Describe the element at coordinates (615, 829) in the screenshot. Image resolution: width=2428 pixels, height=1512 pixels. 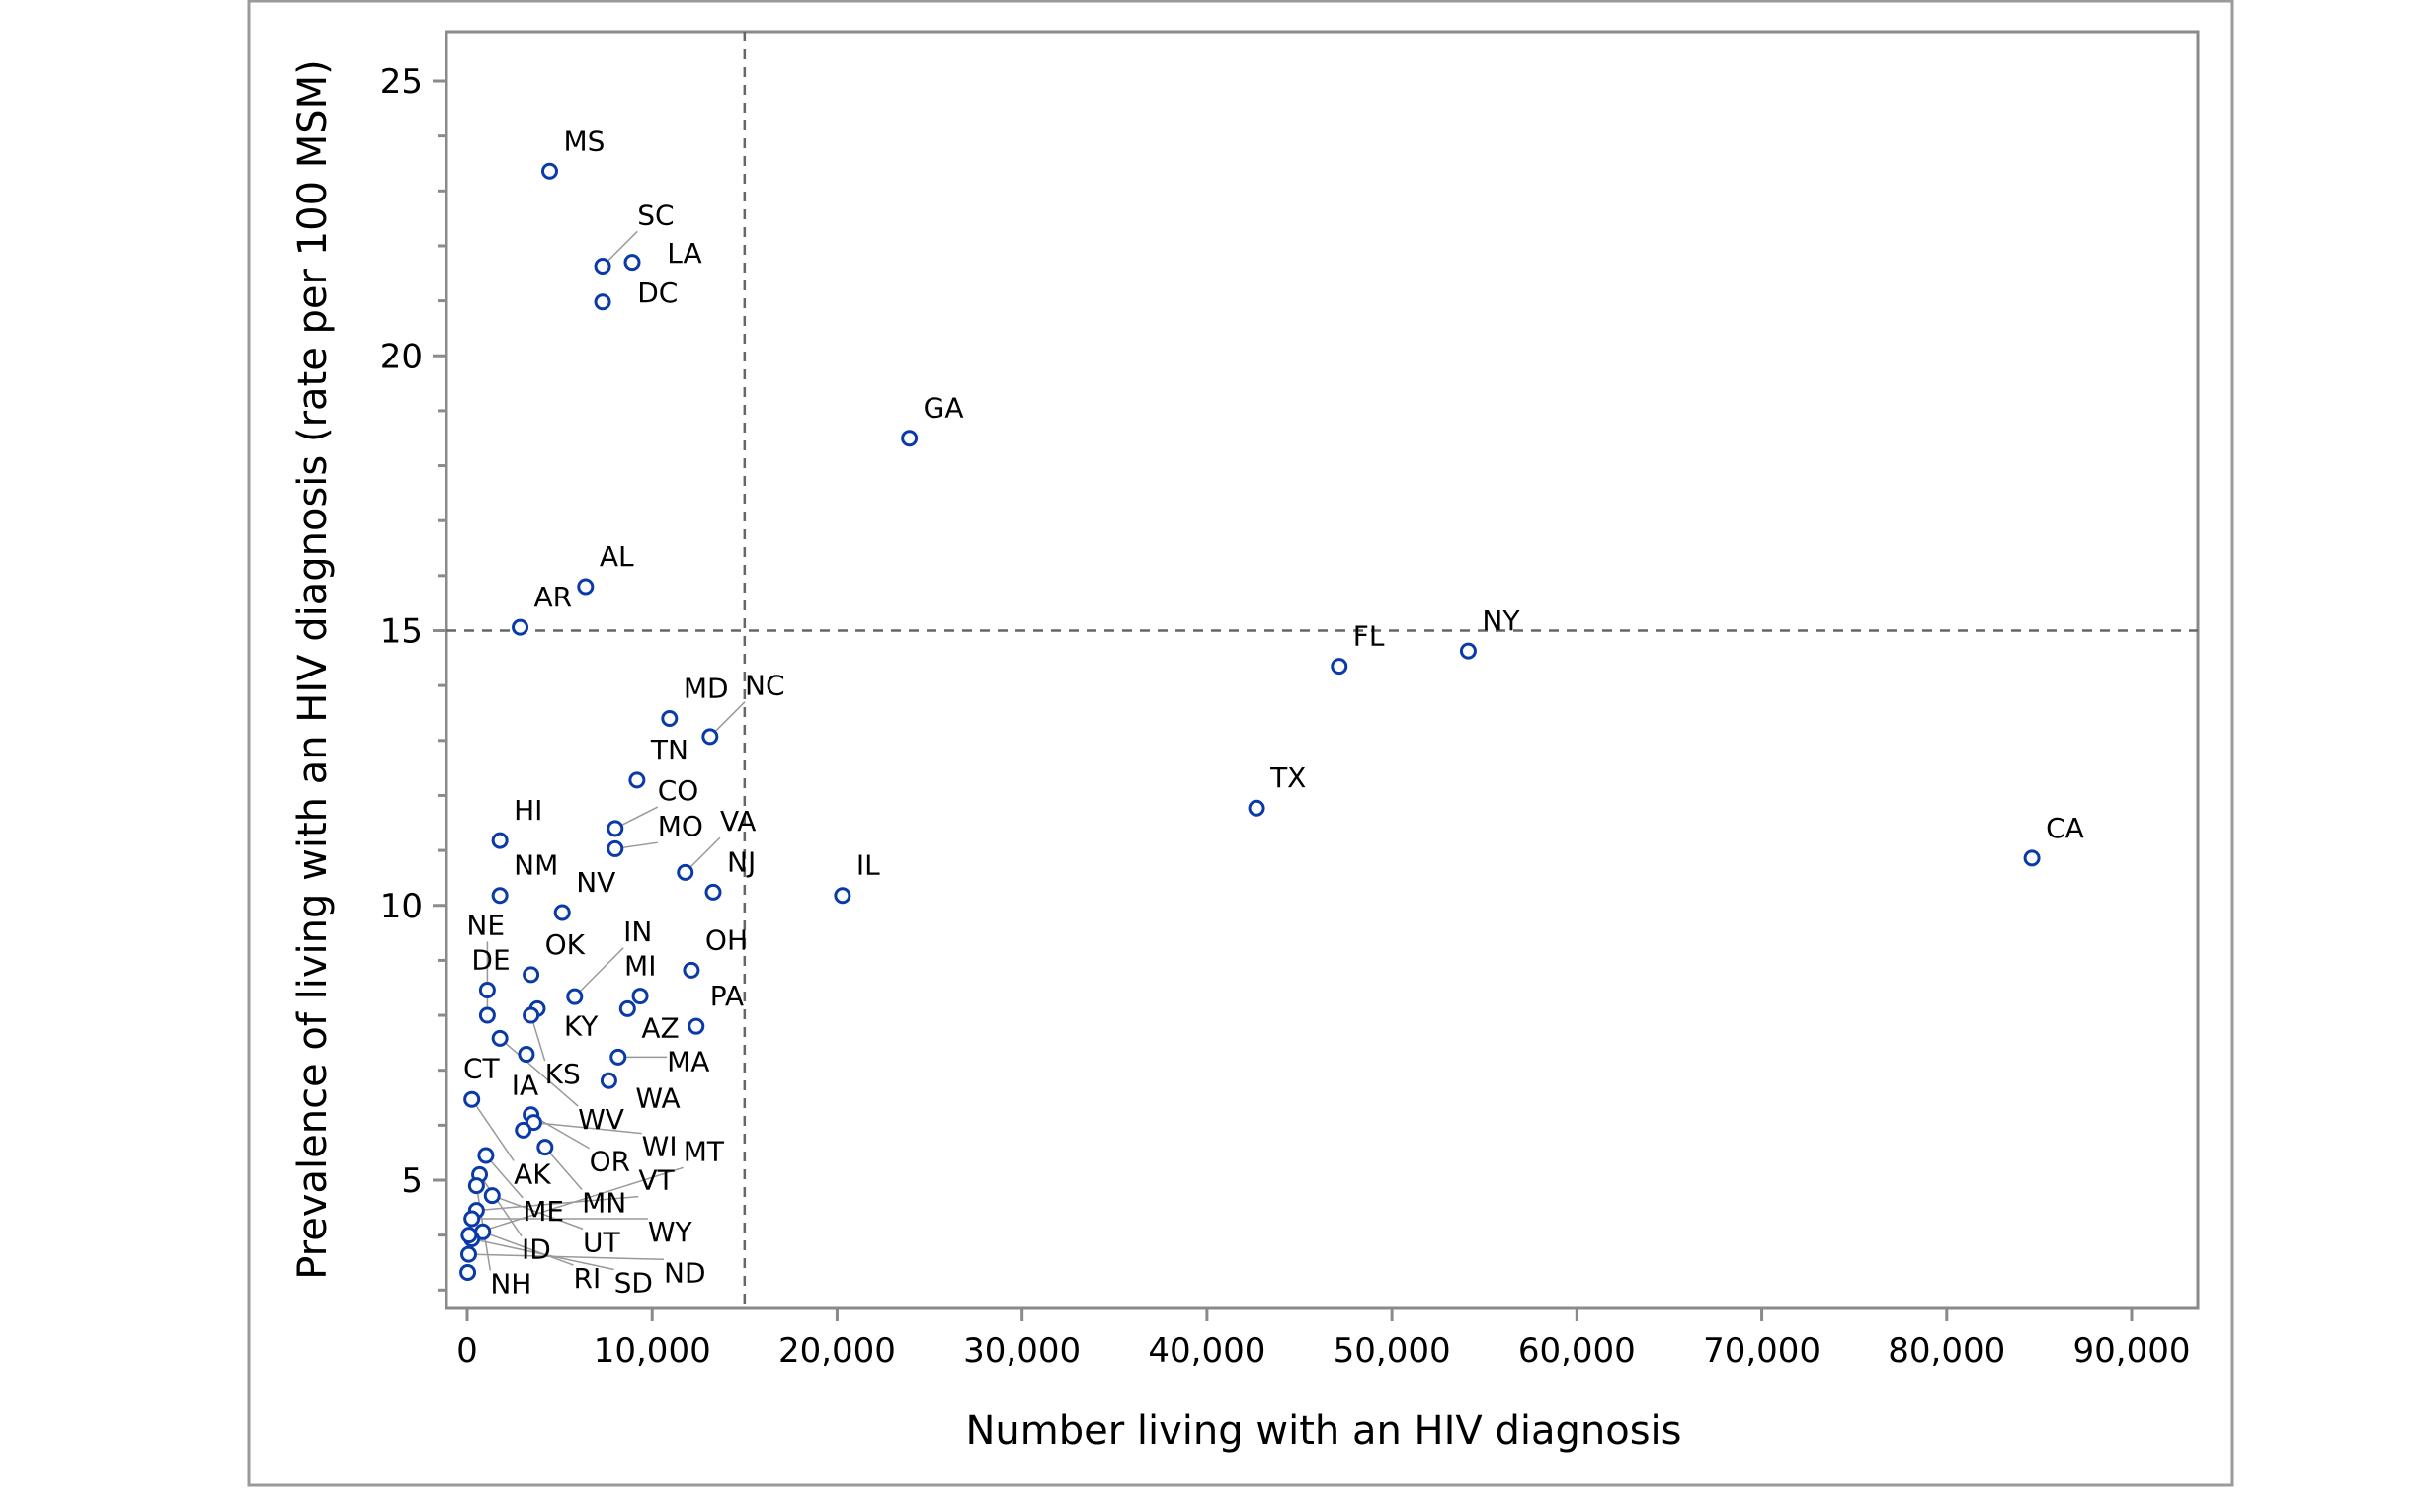
I see `data-point-co` at that location.